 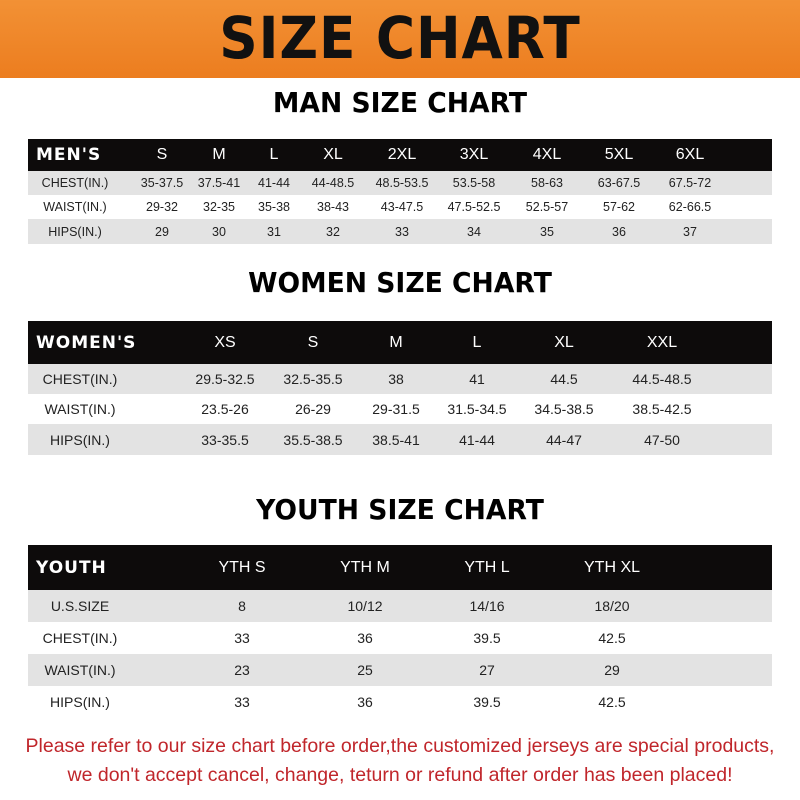 What do you see at coordinates (547, 207) in the screenshot?
I see `measurement-cell: 52.5-57` at bounding box center [547, 207].